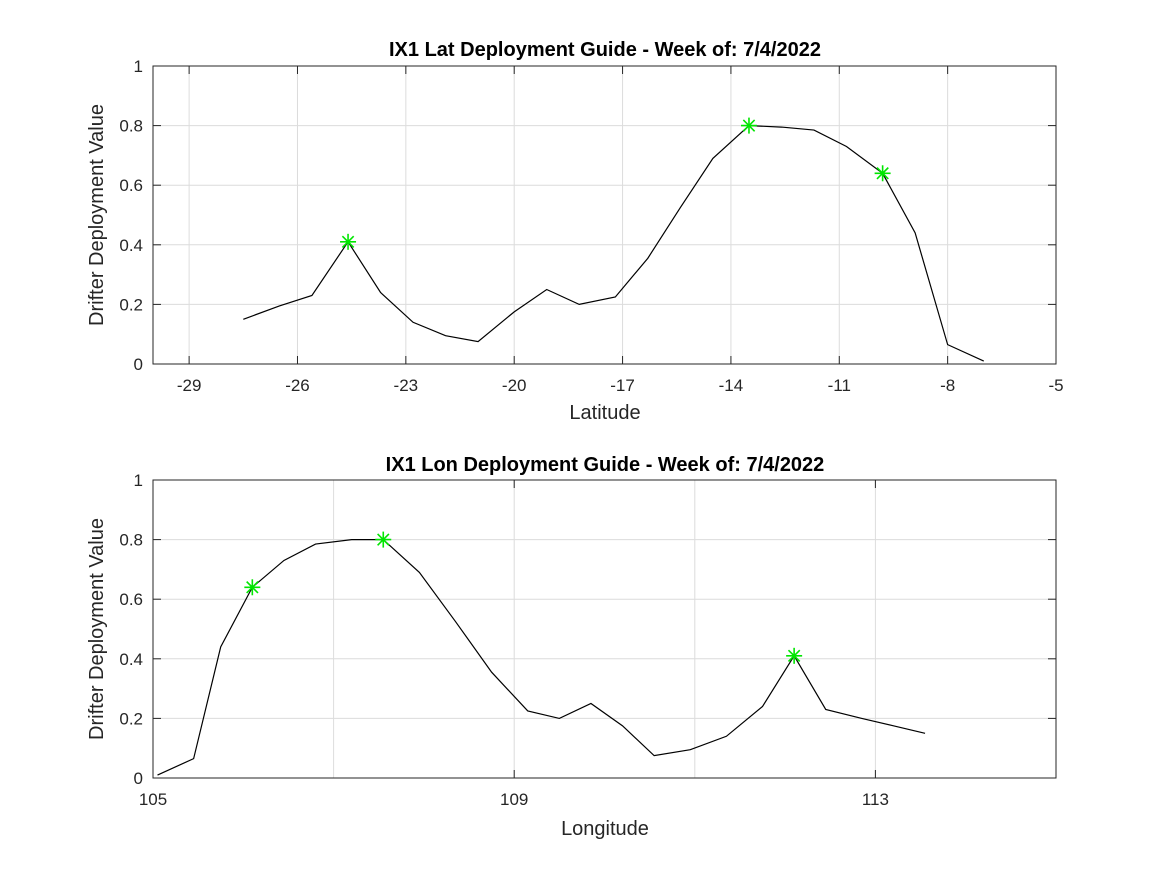 This screenshot has height=875, width=1167. I want to click on lon-chart-y-tick-label: 0.4, so click(131, 659).